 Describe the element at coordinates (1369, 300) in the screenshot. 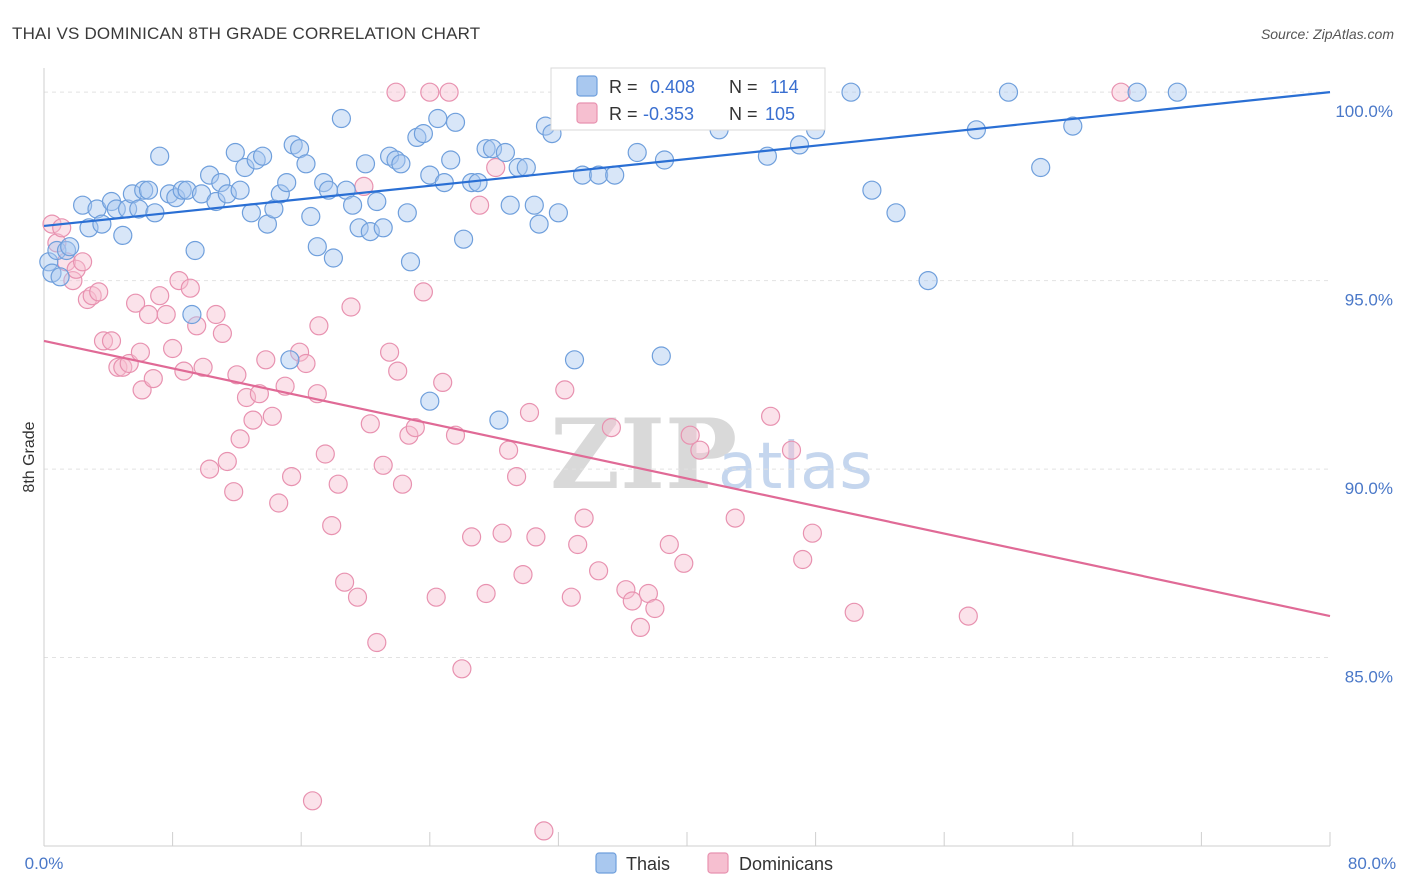

I see `y-tick-label: 95.0%` at that location.